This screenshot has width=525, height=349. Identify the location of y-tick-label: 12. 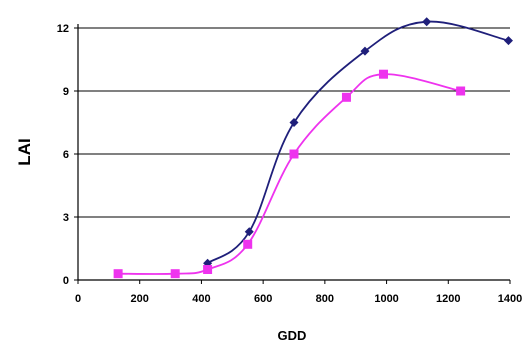
(63, 29).